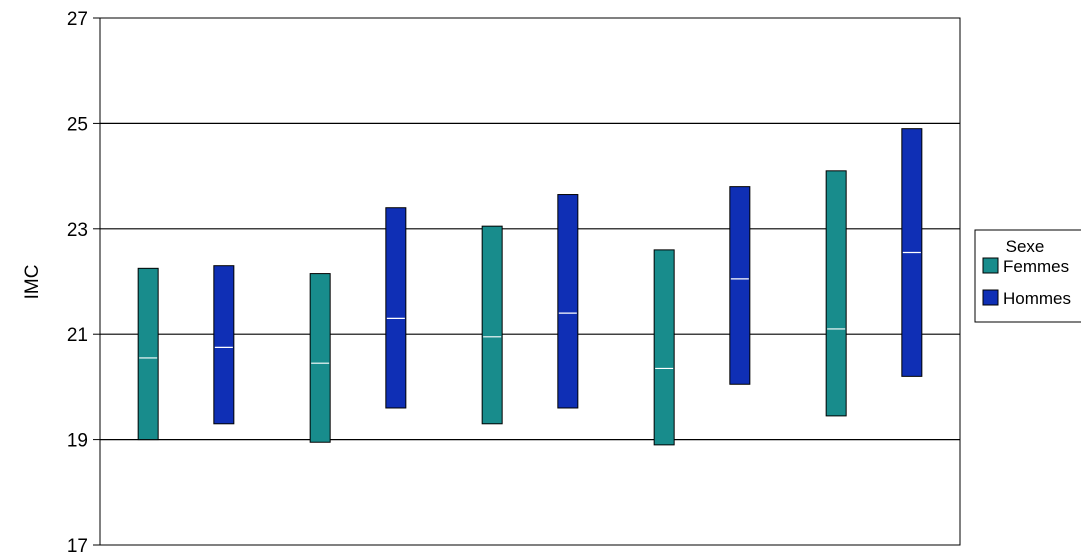  I want to click on legend-title: Sexe, so click(1025, 246).